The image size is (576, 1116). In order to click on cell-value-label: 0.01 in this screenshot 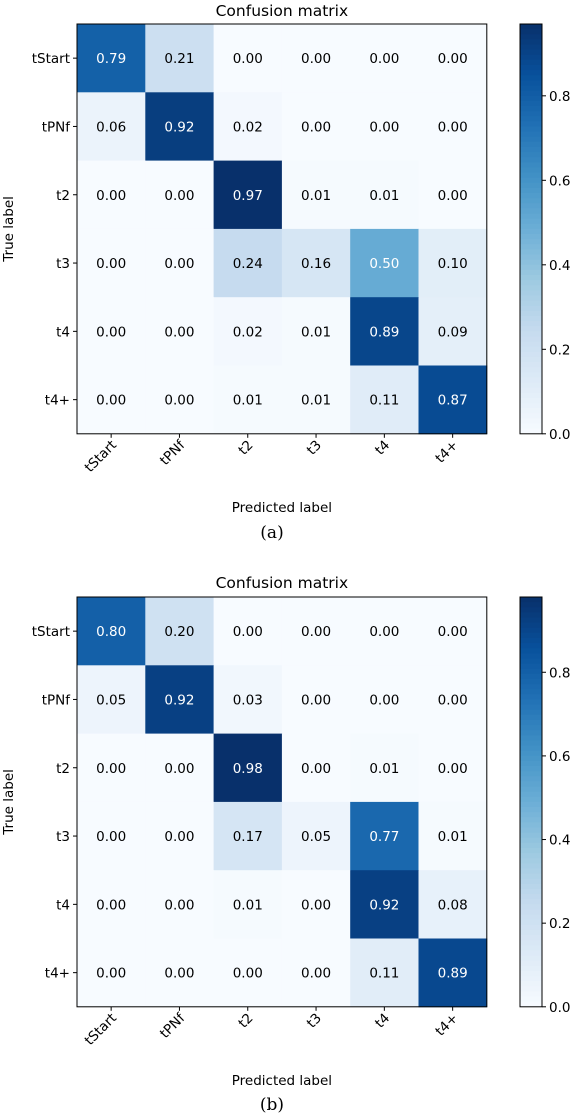, I will do `click(316, 401)`.